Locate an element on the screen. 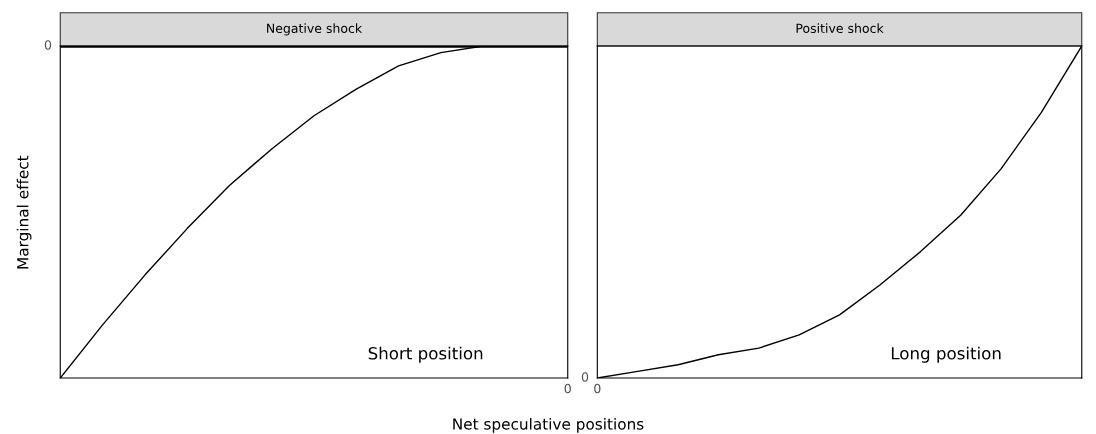  chart-title: Negative shock is located at coordinates (315, 29).